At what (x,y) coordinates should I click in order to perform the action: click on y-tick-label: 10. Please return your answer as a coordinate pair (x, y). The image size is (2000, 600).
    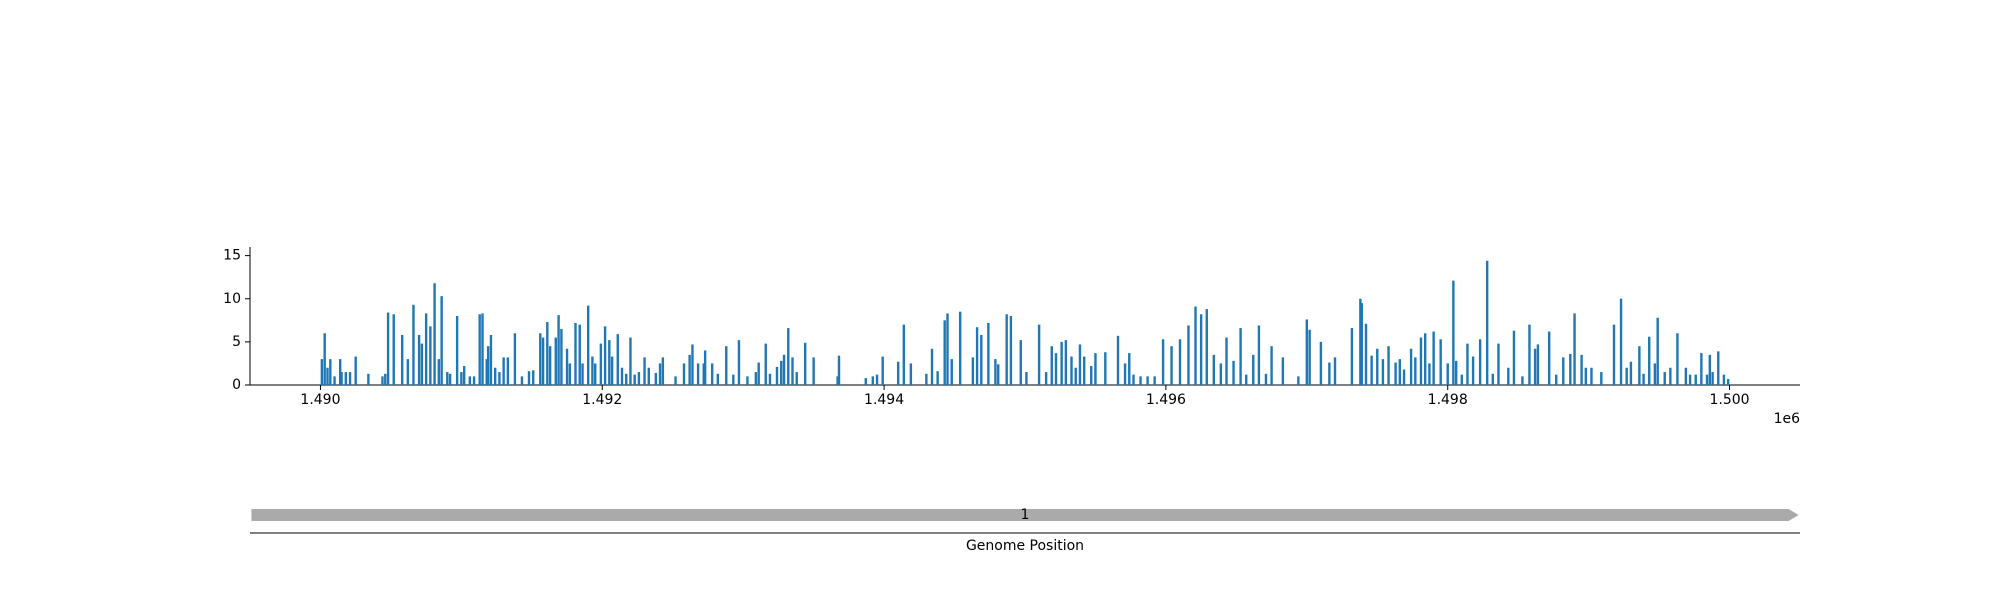
    Looking at the image, I should click on (232, 299).